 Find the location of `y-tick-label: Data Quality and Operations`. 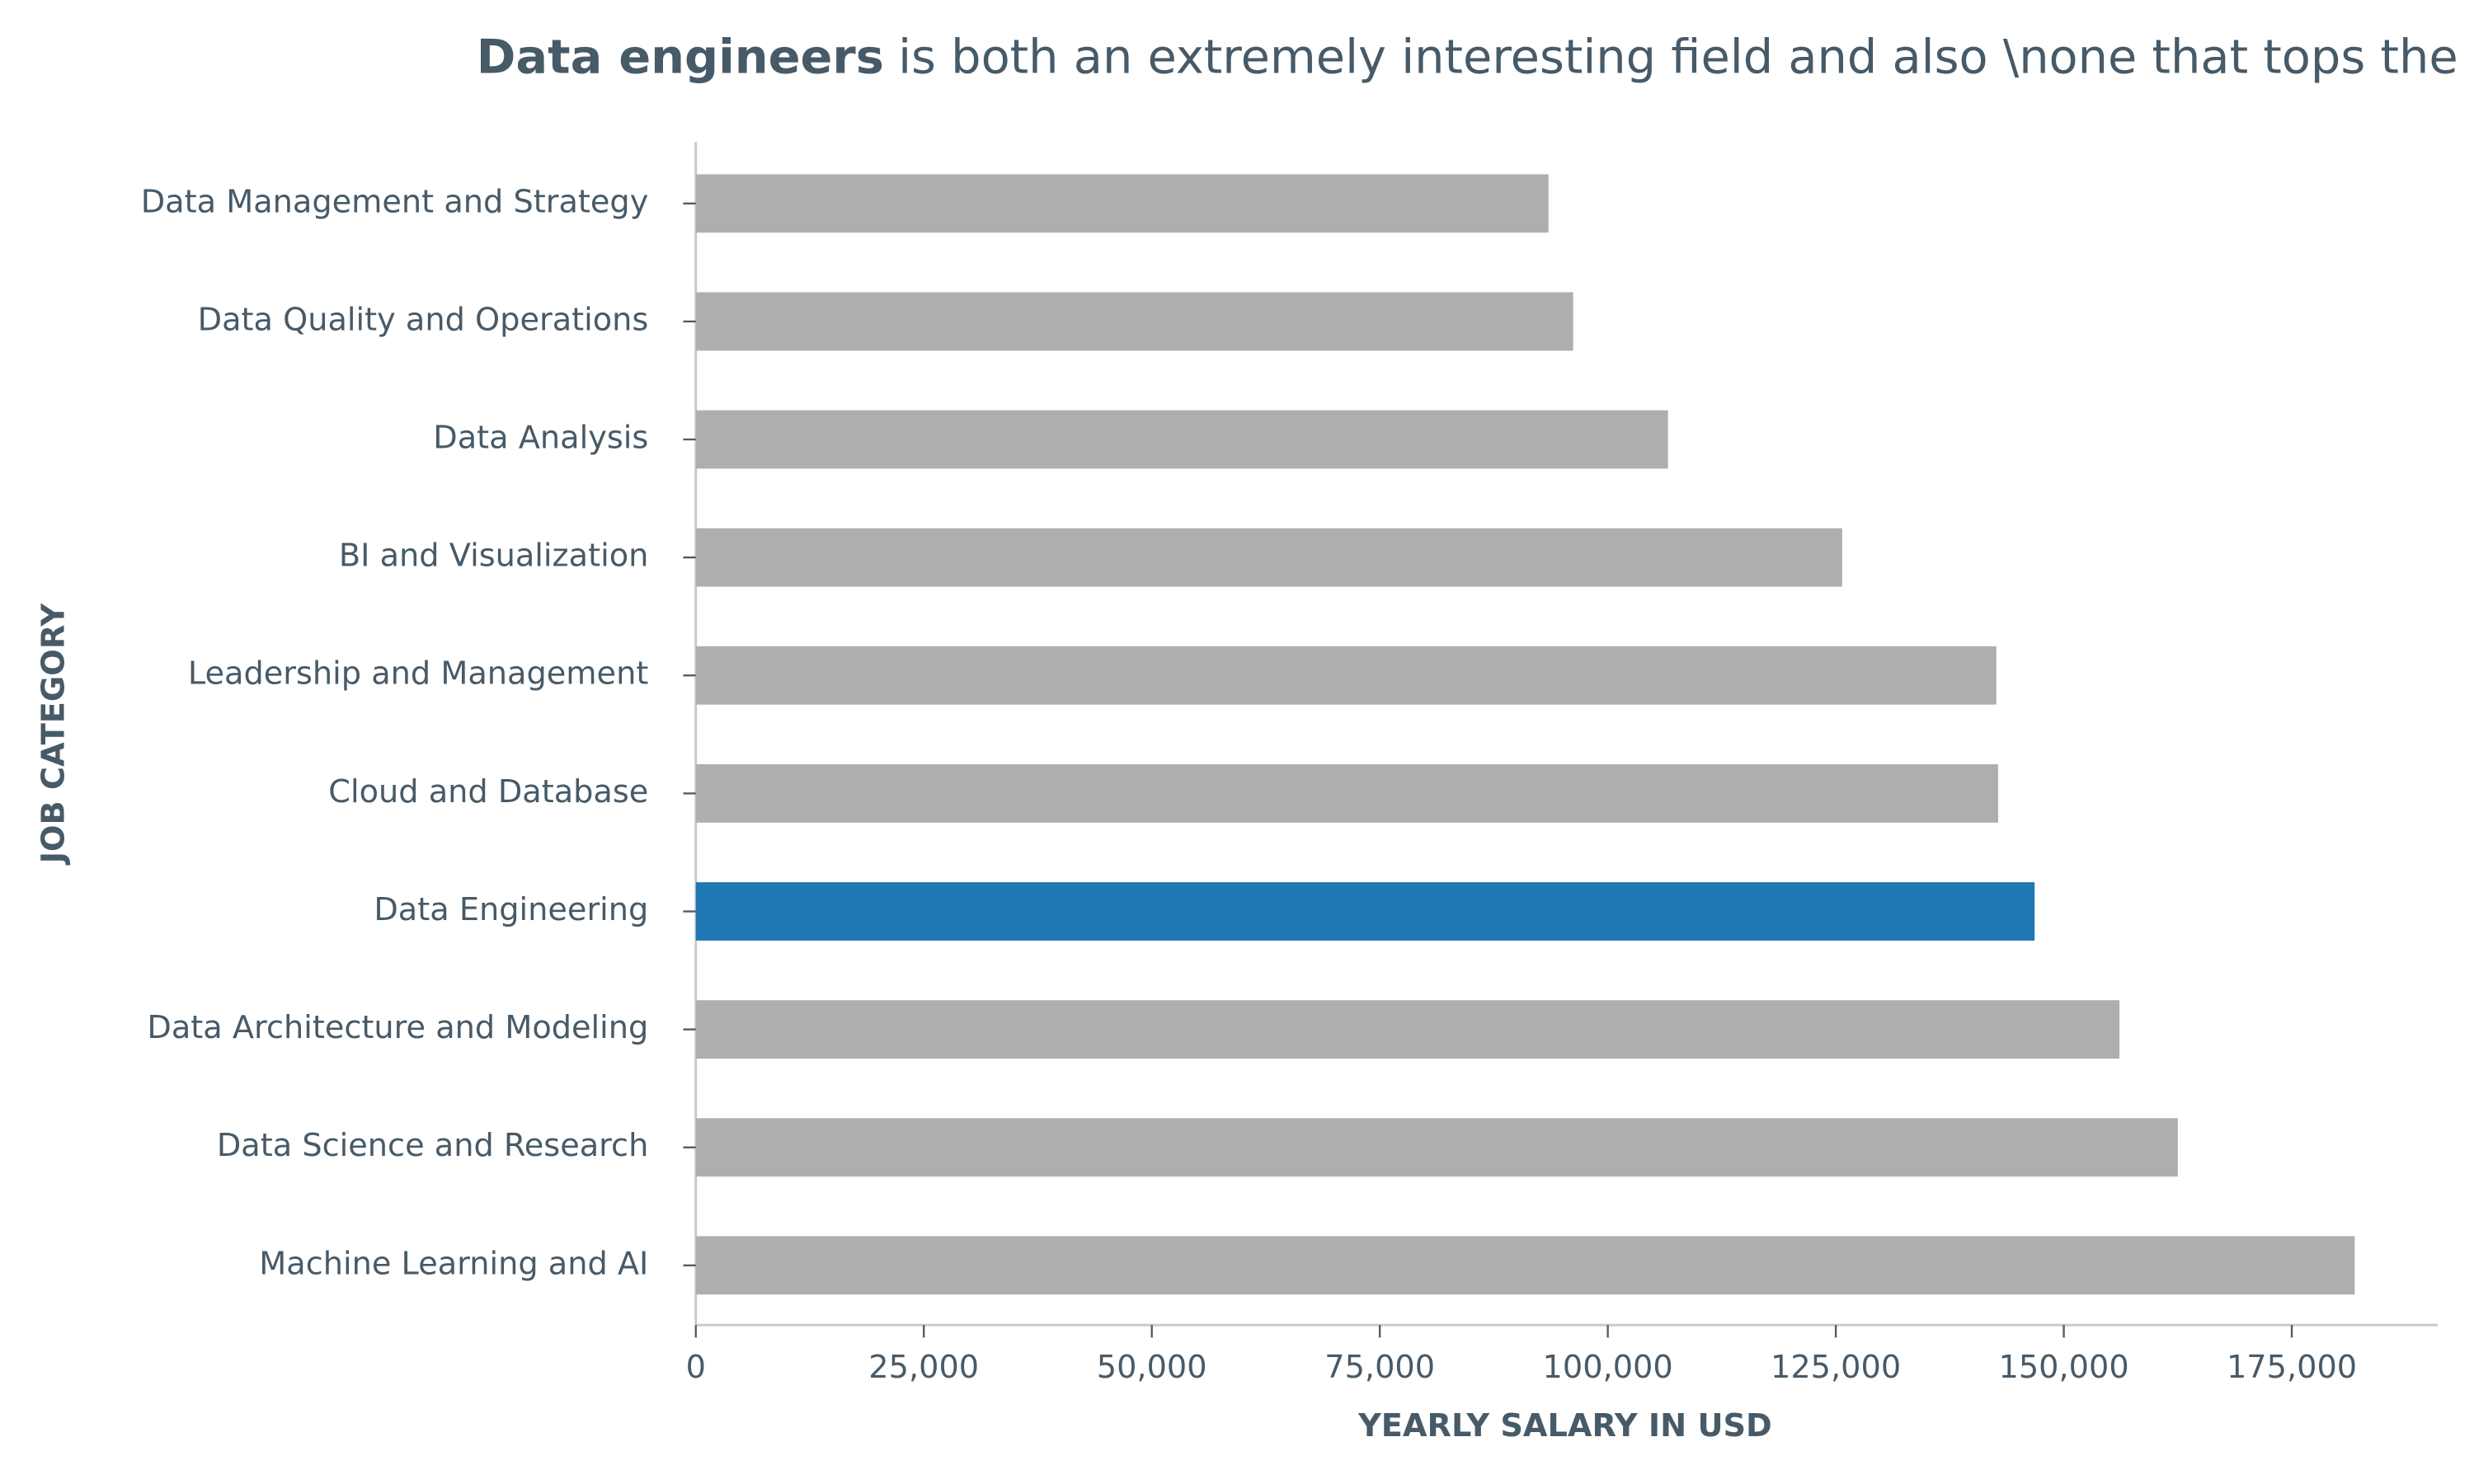

y-tick-label: Data Quality and Operations is located at coordinates (423, 319).